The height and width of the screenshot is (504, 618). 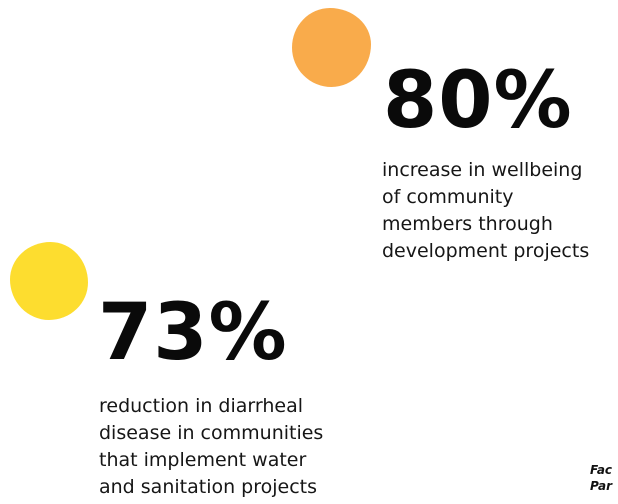 What do you see at coordinates (482, 170) in the screenshot?
I see `stat-description-line: increase in wellbeing` at bounding box center [482, 170].